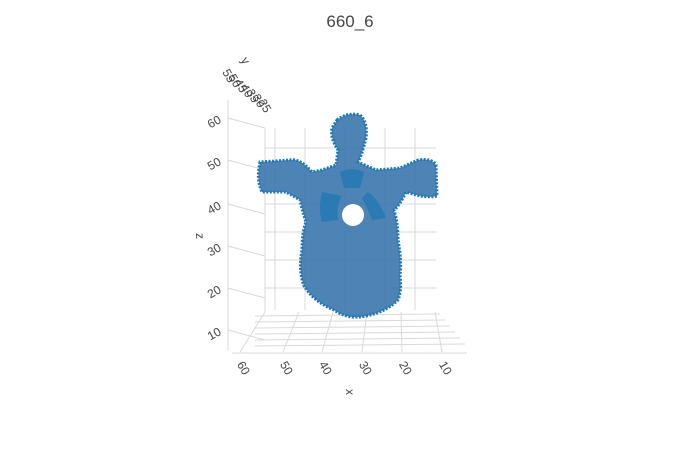 The width and height of the screenshot is (700, 450). What do you see at coordinates (214, 227) in the screenshot?
I see `z-axis-ticks: 60 50 40 30 20 10` at bounding box center [214, 227].